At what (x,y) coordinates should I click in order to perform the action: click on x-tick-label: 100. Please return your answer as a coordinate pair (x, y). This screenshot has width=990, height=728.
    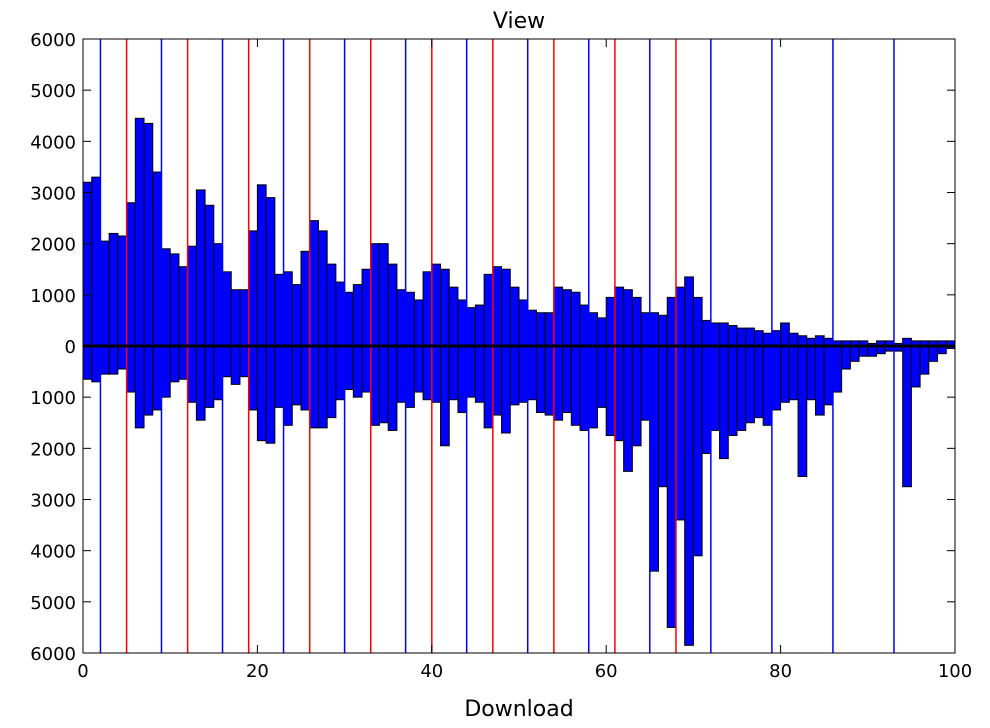
    Looking at the image, I should click on (955, 671).